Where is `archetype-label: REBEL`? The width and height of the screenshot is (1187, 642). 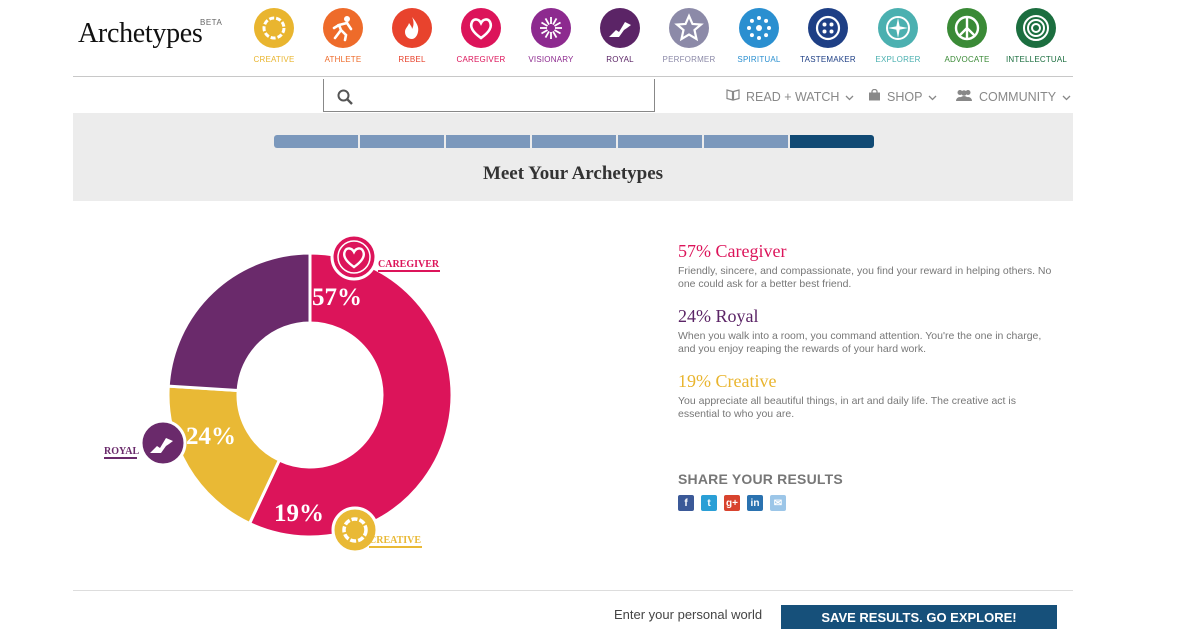 archetype-label: REBEL is located at coordinates (412, 59).